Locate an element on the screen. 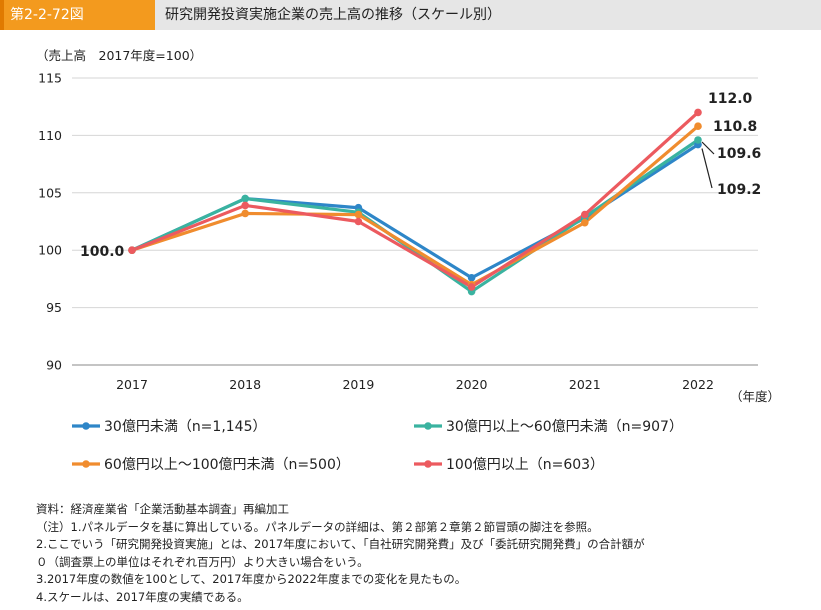 The image size is (821, 610). y-tick-label: 115 is located at coordinates (50, 78).